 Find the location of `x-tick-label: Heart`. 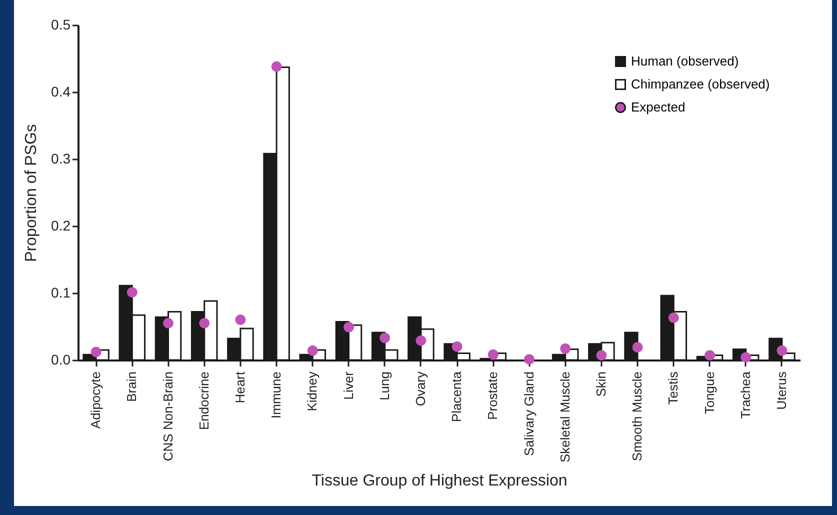

x-tick-label: Heart is located at coordinates (240, 387).